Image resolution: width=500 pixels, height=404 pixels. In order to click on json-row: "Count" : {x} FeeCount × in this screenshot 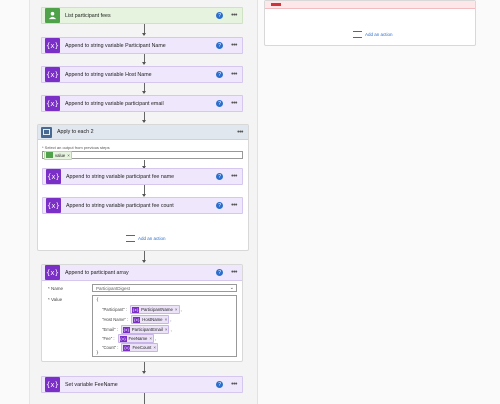, I will do `click(130, 347)`.